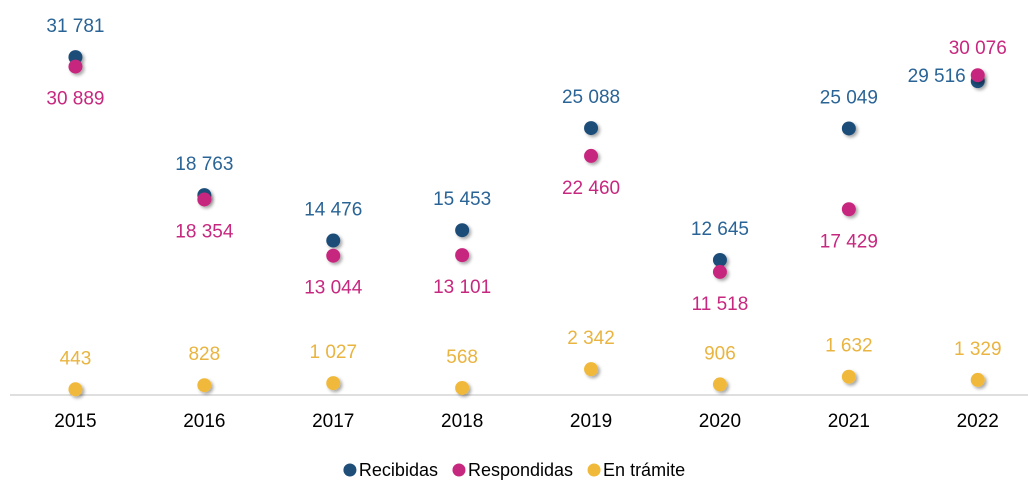 This screenshot has width=1028, height=485. What do you see at coordinates (937, 76) in the screenshot?
I see `data-label: 29 516` at bounding box center [937, 76].